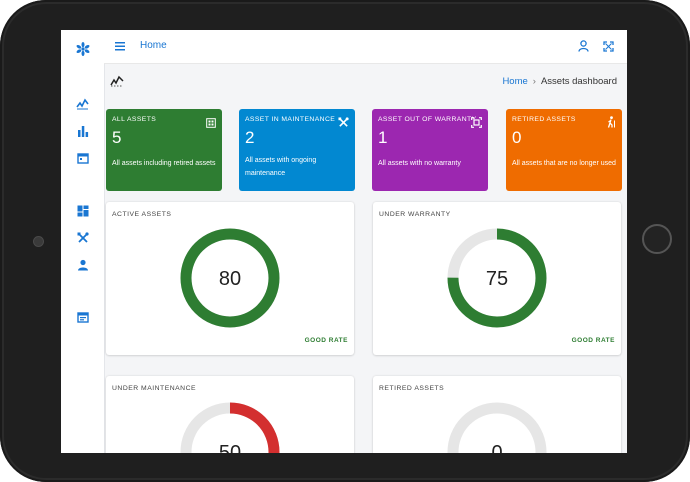  I want to click on gauge-value: 50, so click(230, 447).